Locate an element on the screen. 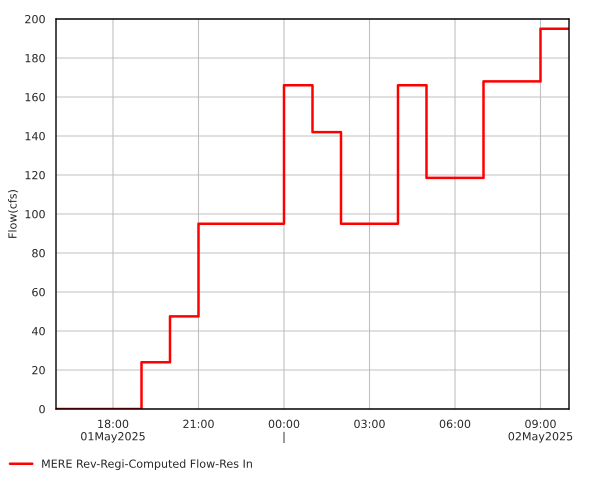  y-tick-label: 200 is located at coordinates (35, 19).